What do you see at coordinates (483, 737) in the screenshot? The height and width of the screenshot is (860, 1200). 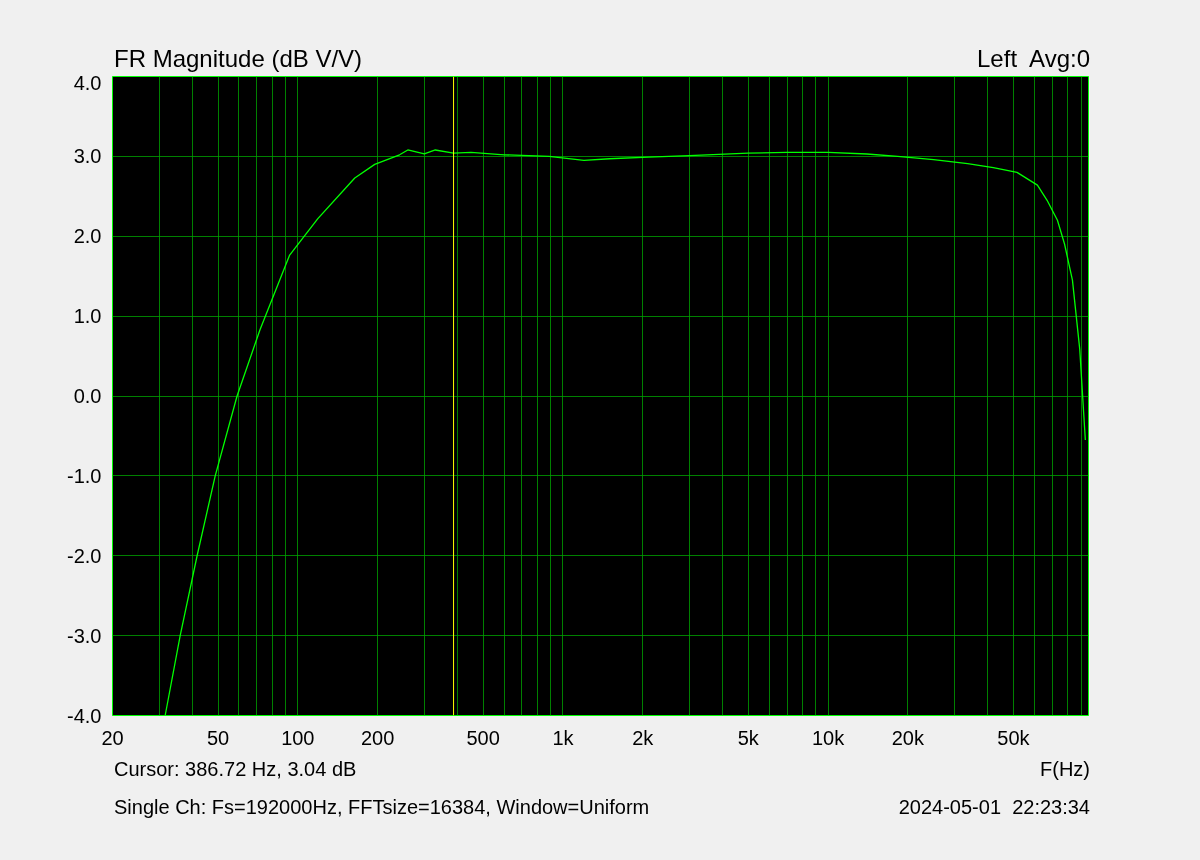 I see `x-tick-label: 500` at bounding box center [483, 737].